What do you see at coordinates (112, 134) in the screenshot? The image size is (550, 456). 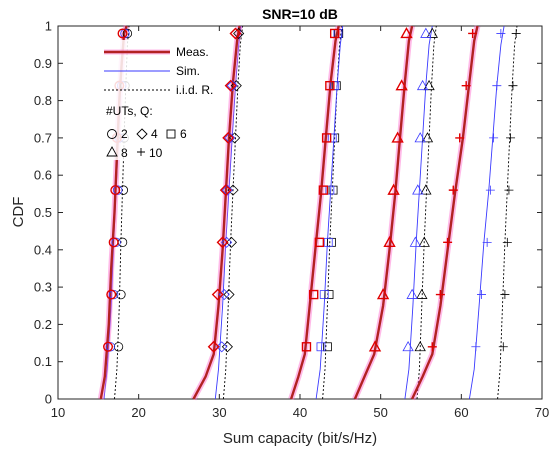 I see `legend-circle-marker` at bounding box center [112, 134].